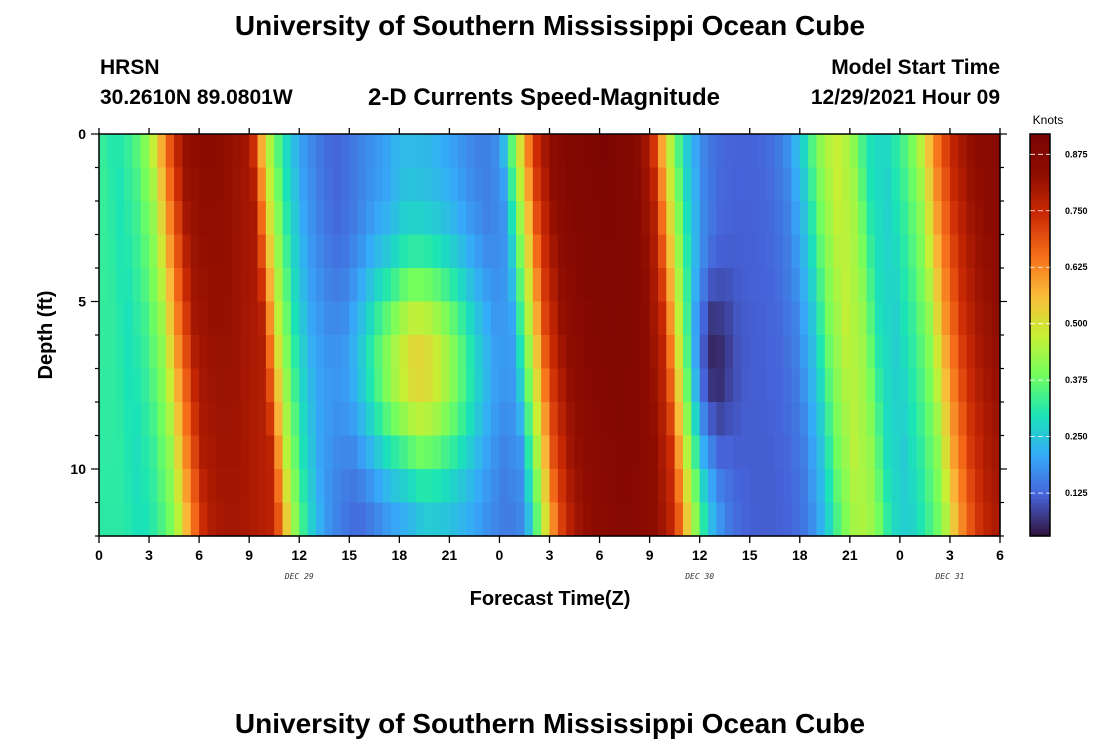  I want to click on colorbar-tick-label: 0.750, so click(1076, 211).